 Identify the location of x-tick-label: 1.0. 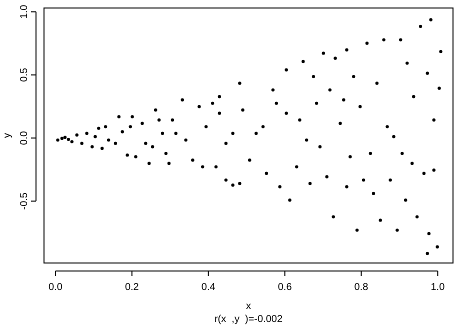
(438, 287).